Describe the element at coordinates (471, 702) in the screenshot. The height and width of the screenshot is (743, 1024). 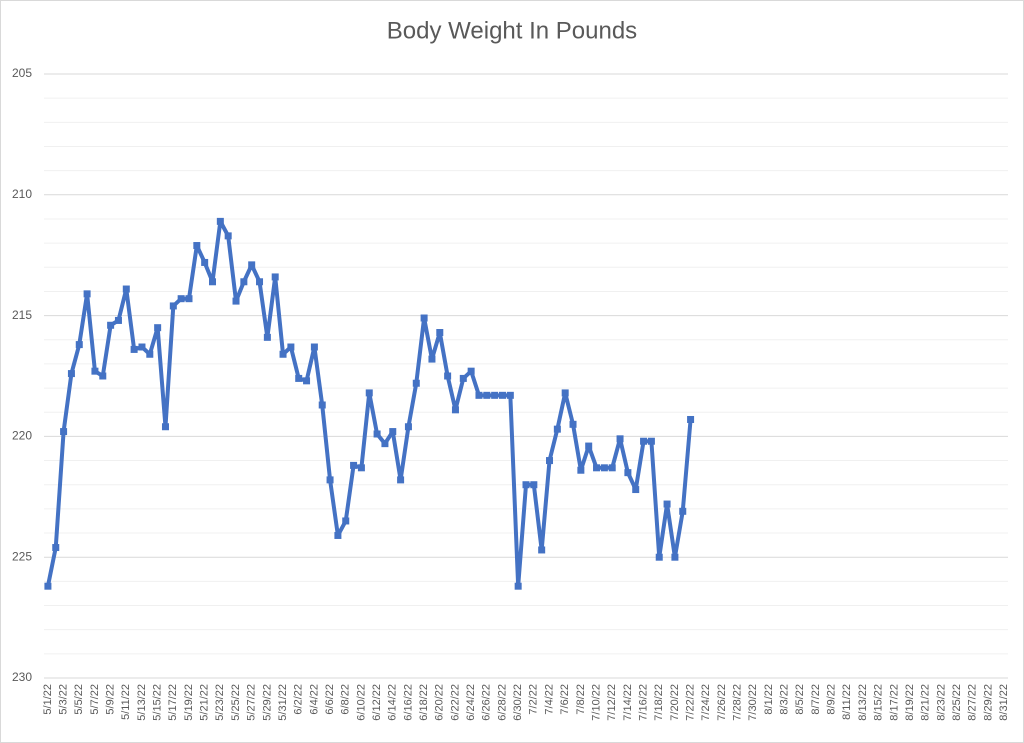
I see `x-tick-label: 6/24/22` at that location.